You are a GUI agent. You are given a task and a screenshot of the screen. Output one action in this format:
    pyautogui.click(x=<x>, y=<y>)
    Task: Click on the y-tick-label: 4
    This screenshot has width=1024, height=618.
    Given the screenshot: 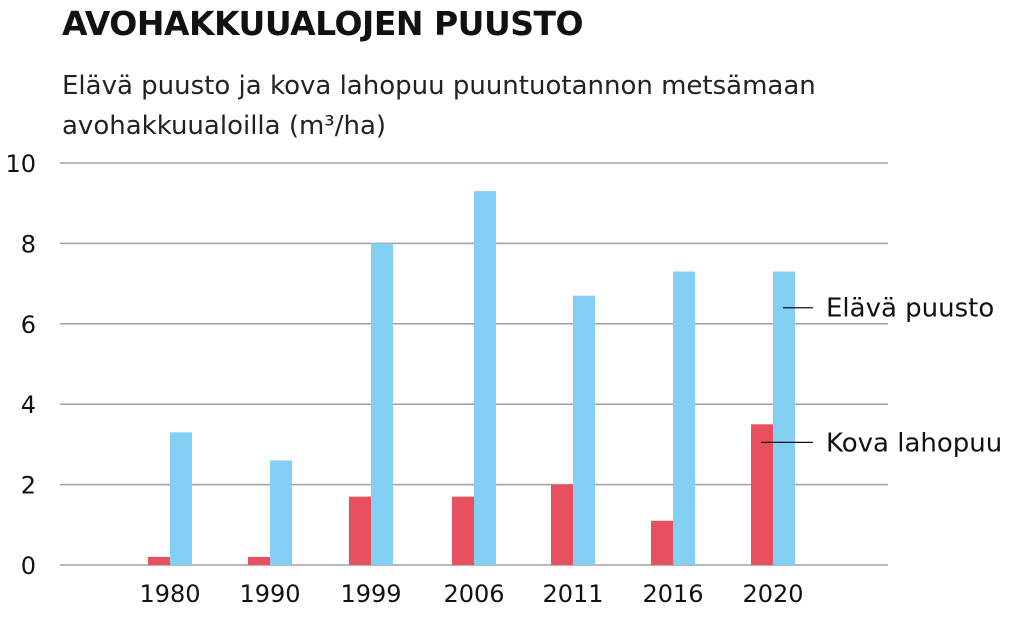 What is the action you would take?
    pyautogui.click(x=28, y=405)
    